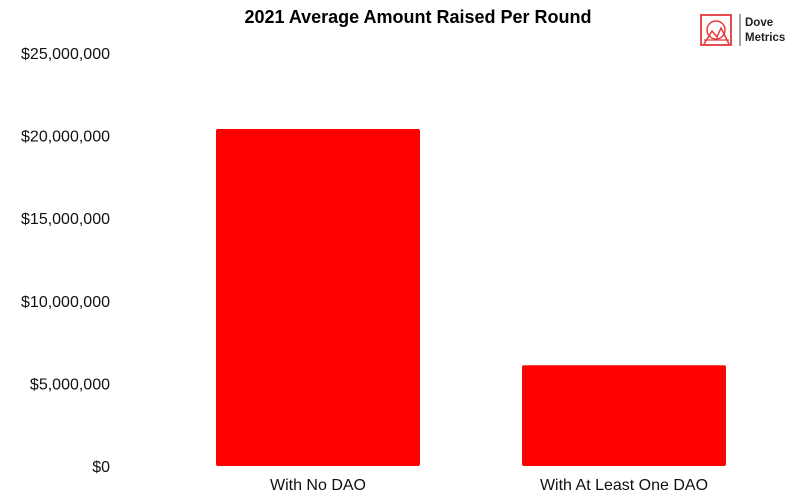 The image size is (800, 503). I want to click on dove-metrics-logo-icon, so click(716, 30).